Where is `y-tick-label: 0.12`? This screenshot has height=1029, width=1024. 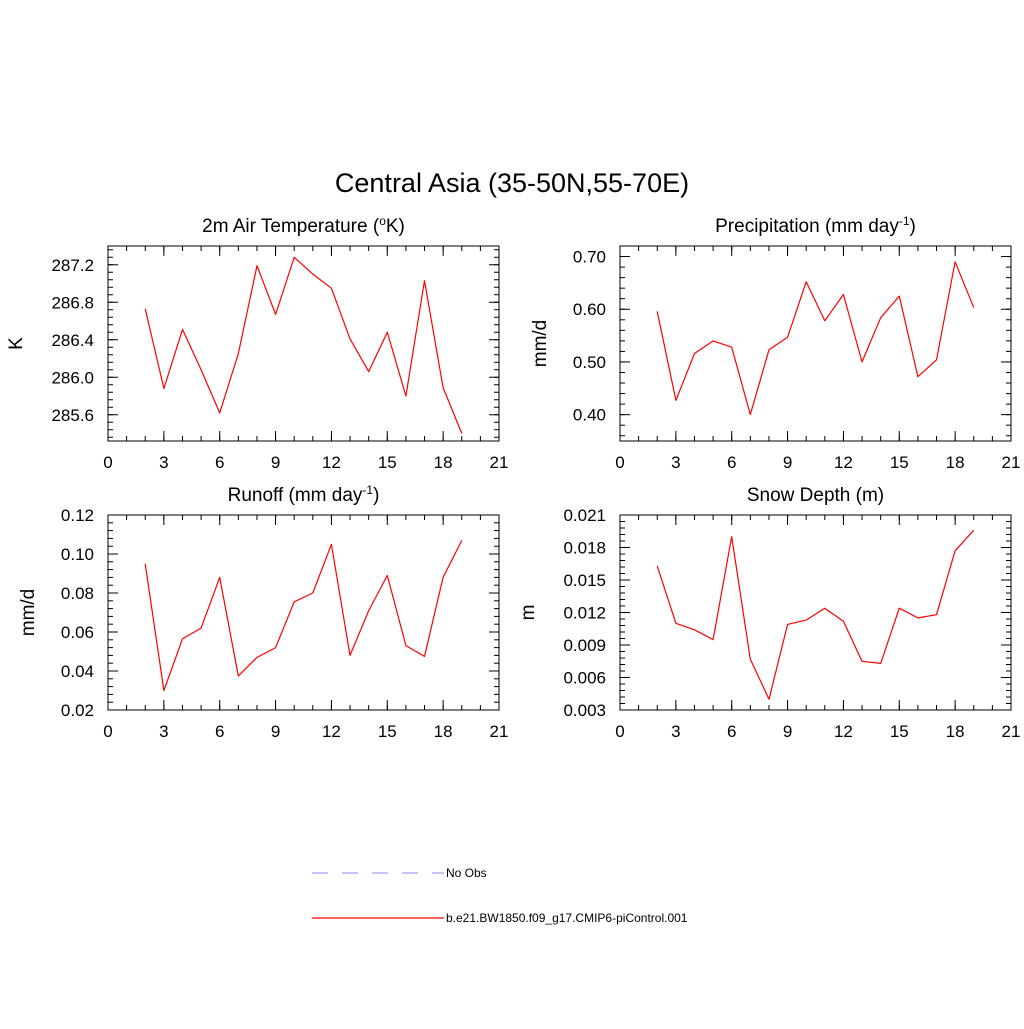
y-tick-label: 0.12 is located at coordinates (77, 515).